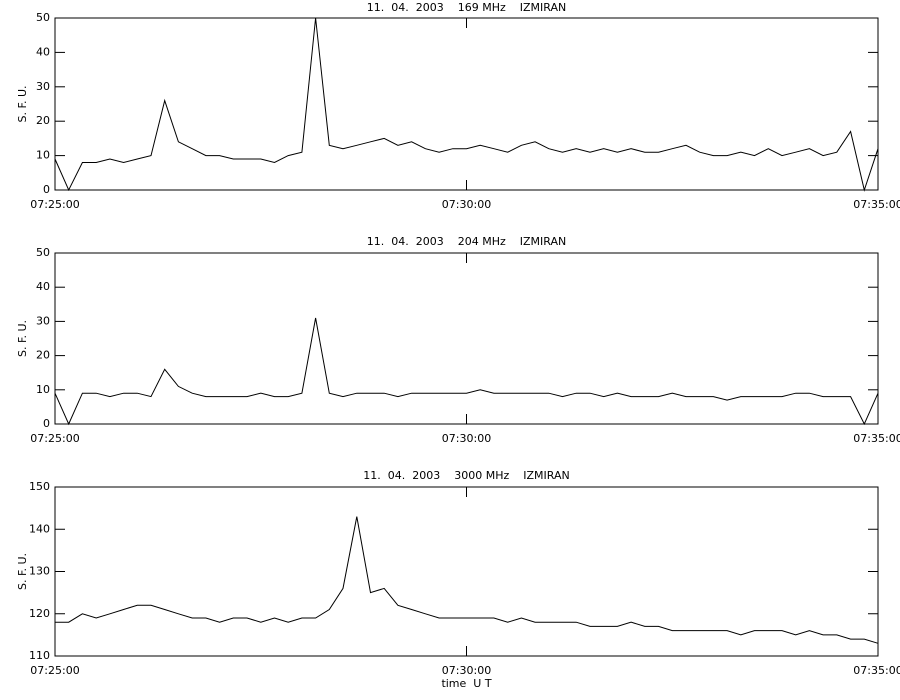 This screenshot has height=700, width=900. Describe the element at coordinates (466, 683) in the screenshot. I see `x-axis-label: time U T` at that location.